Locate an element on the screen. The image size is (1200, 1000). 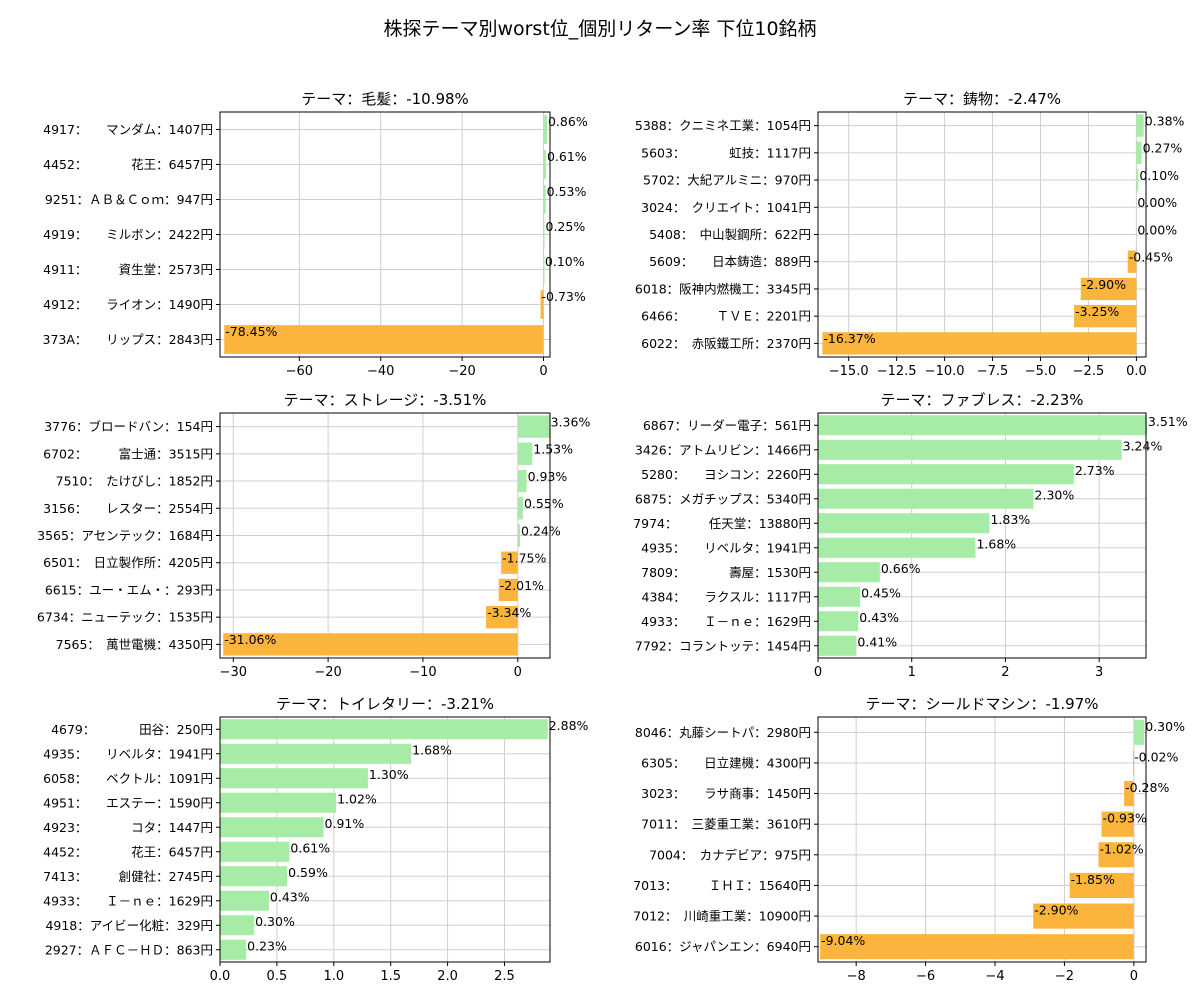
y-tick-label: 4935： リベルタ：1941円 is located at coordinates (726, 547).